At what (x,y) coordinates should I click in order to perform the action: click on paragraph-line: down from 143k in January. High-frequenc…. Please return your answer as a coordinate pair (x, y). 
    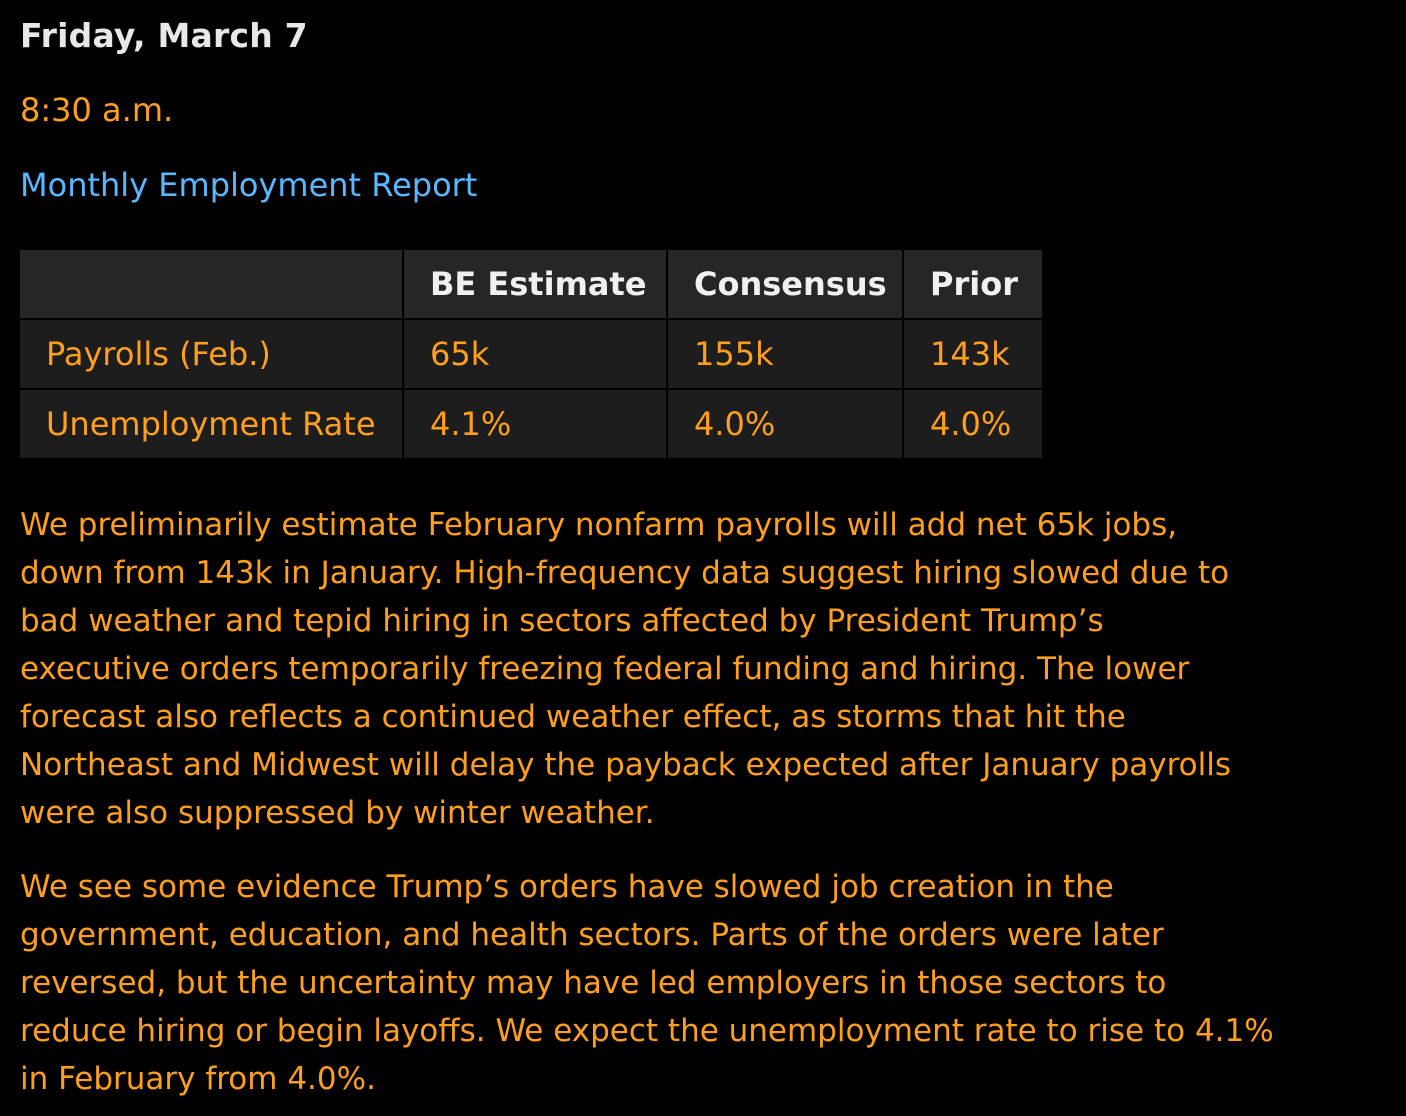
    Looking at the image, I should click on (625, 573).